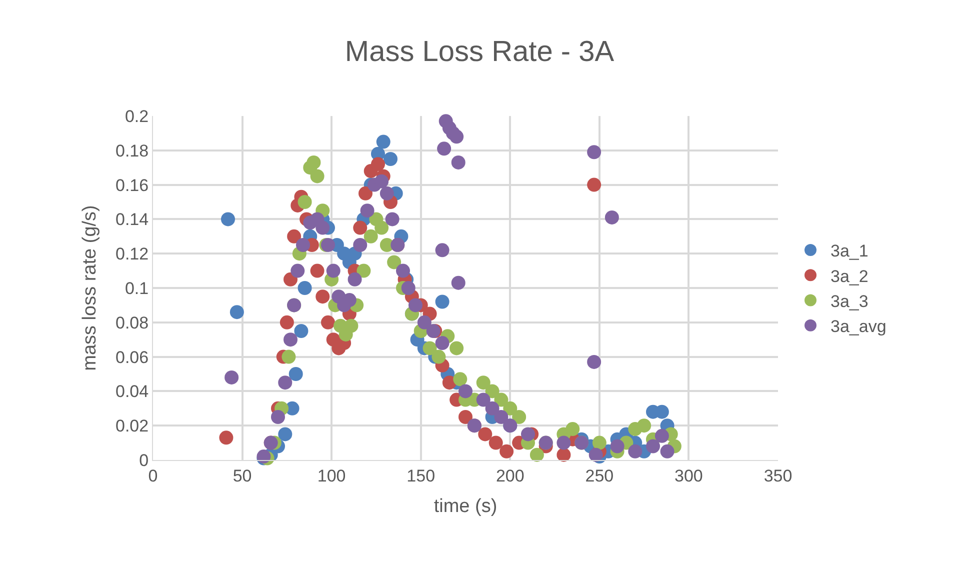 The image size is (959, 579). Describe the element at coordinates (599, 476) in the screenshot. I see `x-tick-label: 250` at that location.